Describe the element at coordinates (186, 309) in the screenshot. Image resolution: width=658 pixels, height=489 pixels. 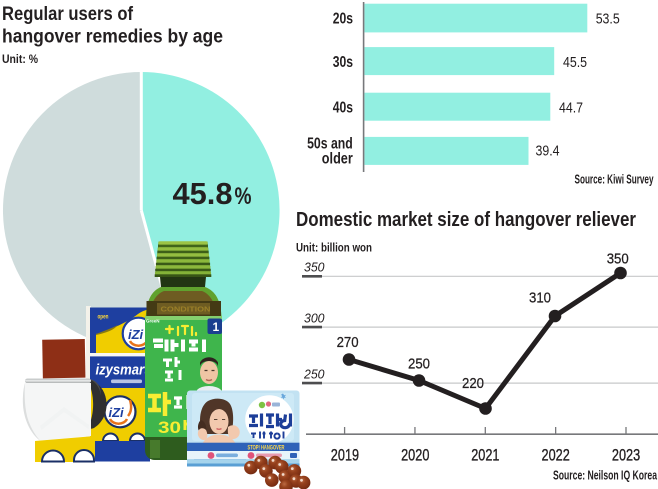
I see `svg-text: CONDITION` at that location.